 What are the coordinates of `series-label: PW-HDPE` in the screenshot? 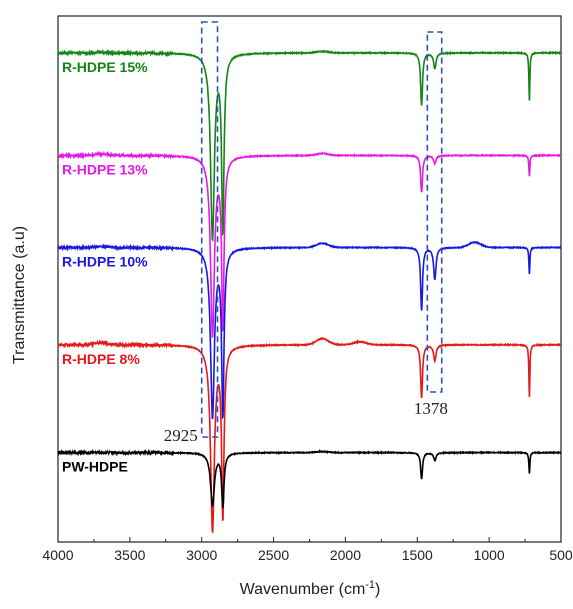 It's located at (95, 467).